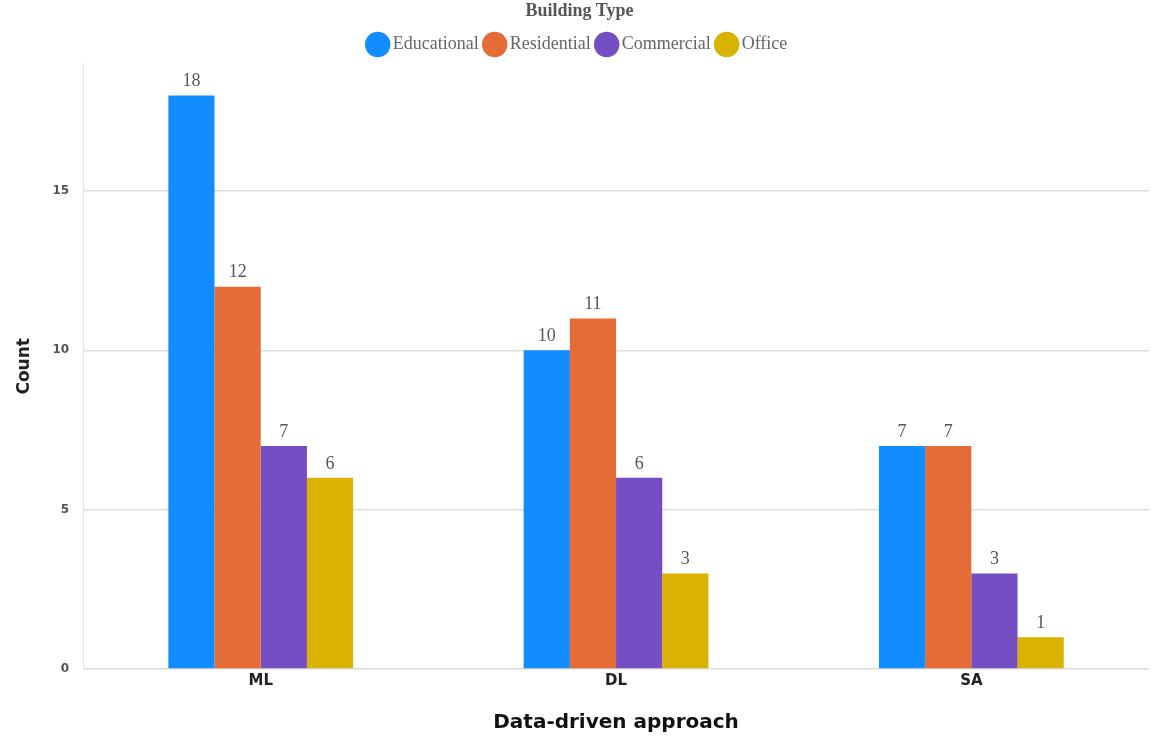  What do you see at coordinates (593, 303) in the screenshot?
I see `data-label: 11` at bounding box center [593, 303].